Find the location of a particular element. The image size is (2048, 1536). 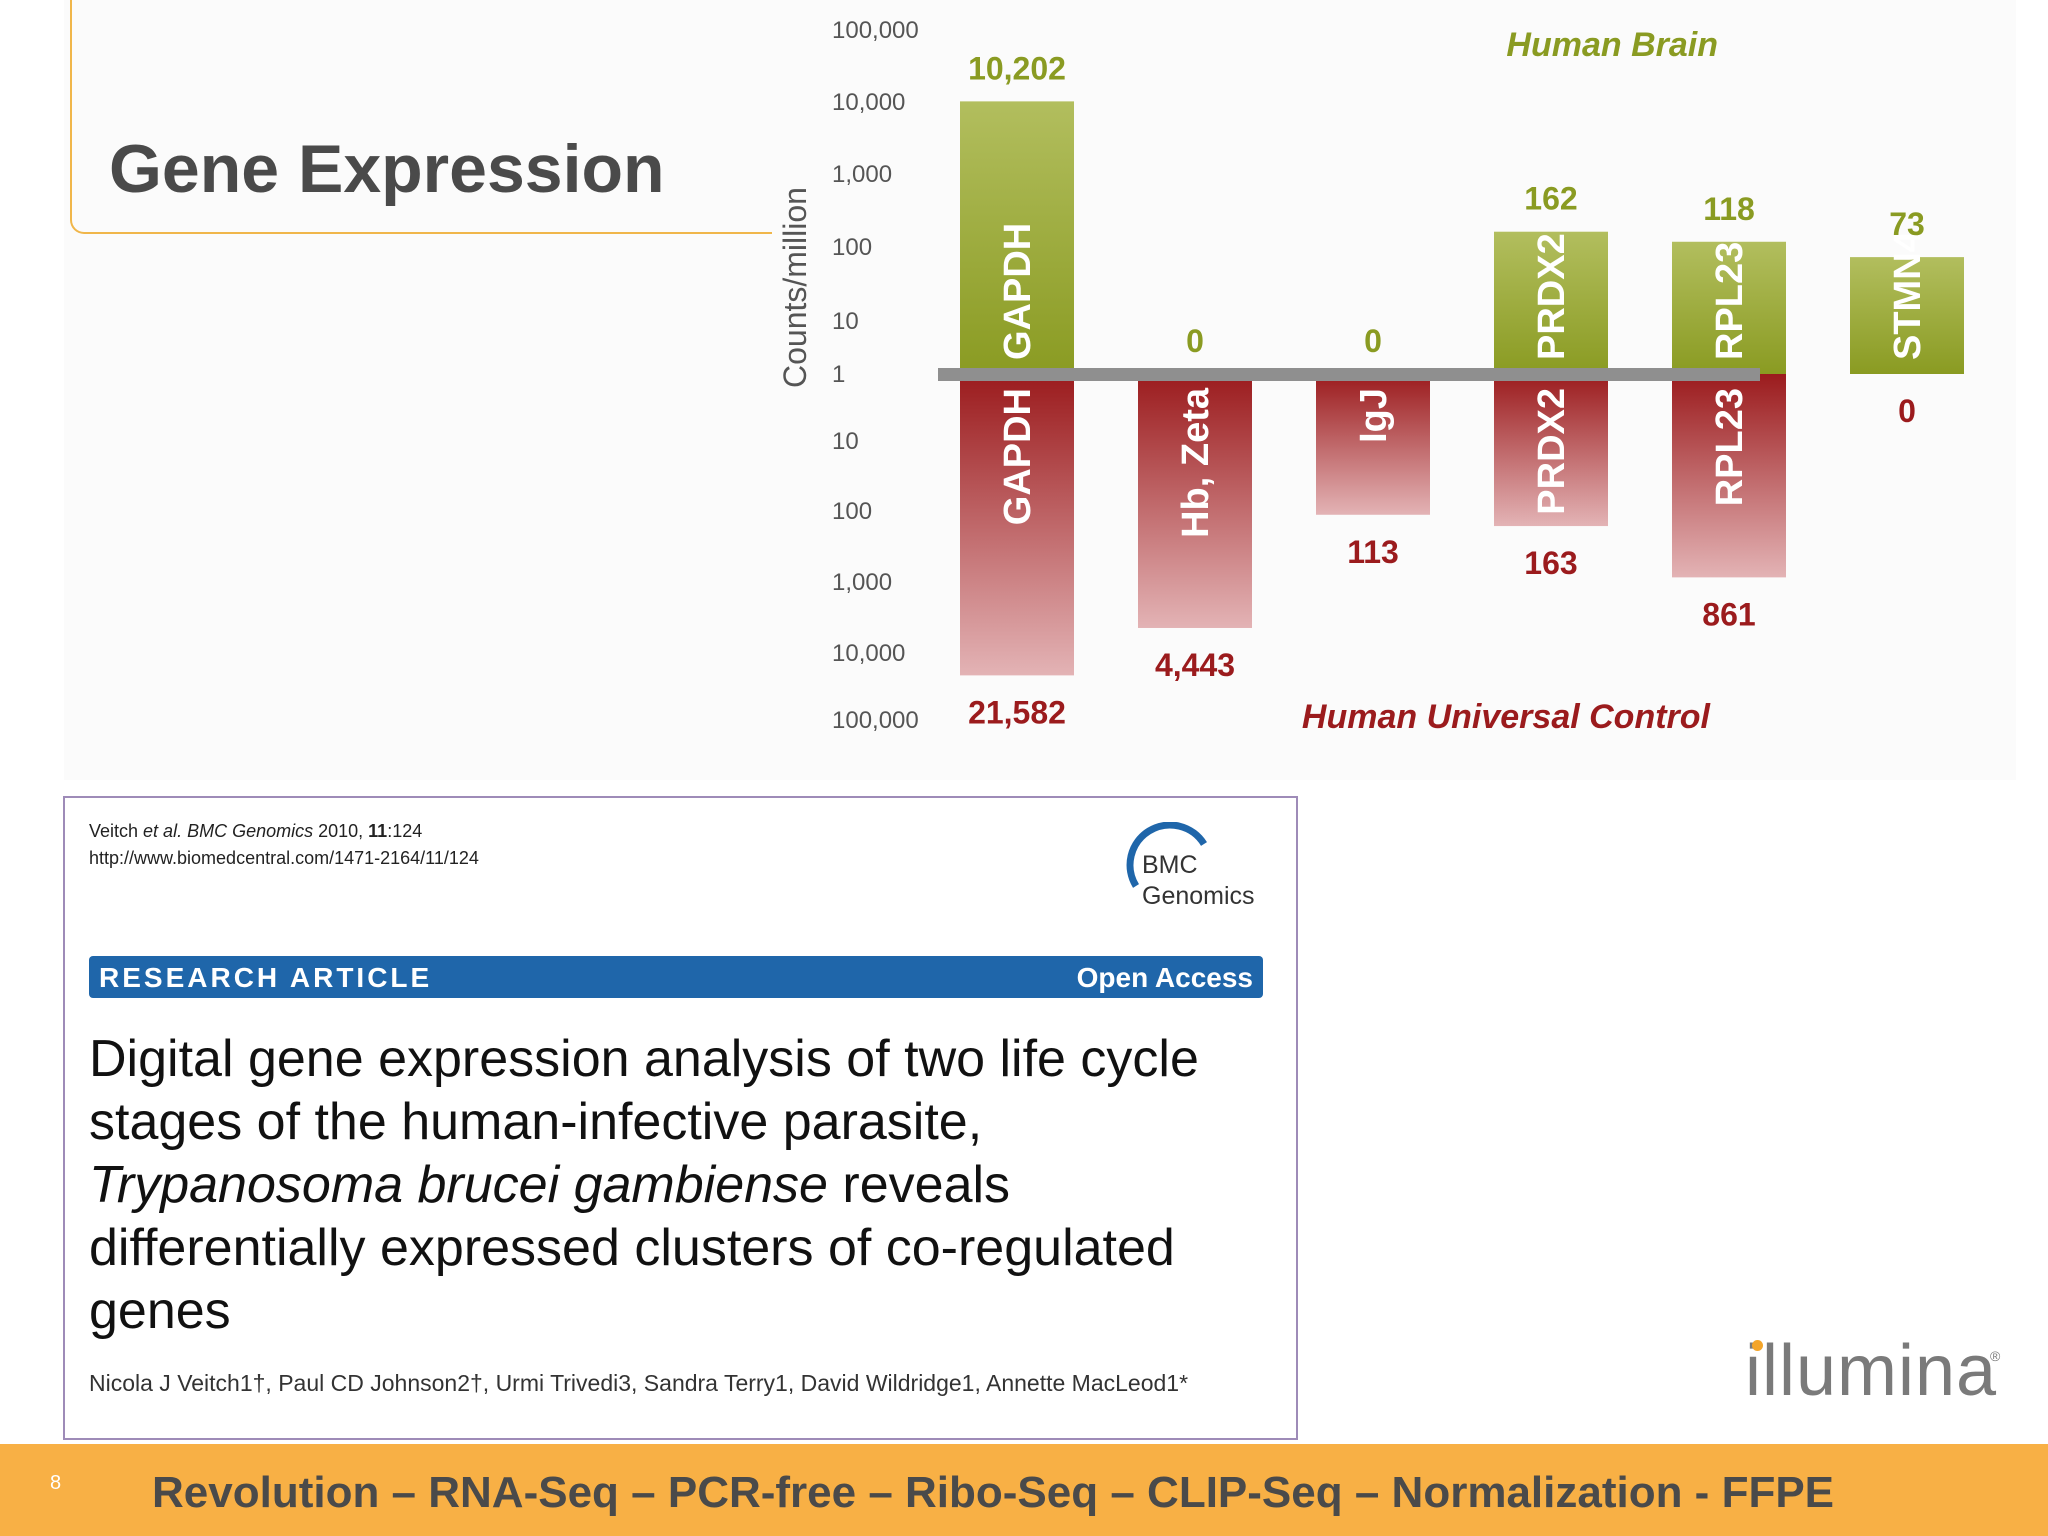

data-label-brain: 162 is located at coordinates (1550, 199).